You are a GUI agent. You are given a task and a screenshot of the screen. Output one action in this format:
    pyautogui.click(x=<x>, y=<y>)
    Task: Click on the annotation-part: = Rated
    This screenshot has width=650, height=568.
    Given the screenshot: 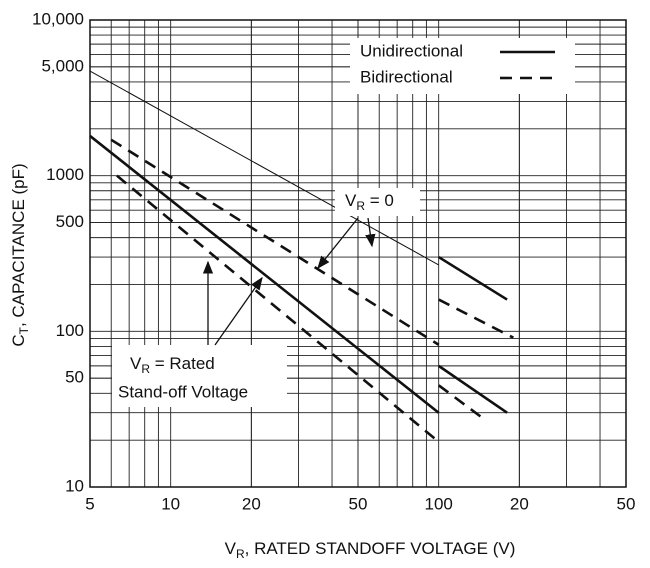 What is the action you would take?
    pyautogui.click(x=182, y=363)
    